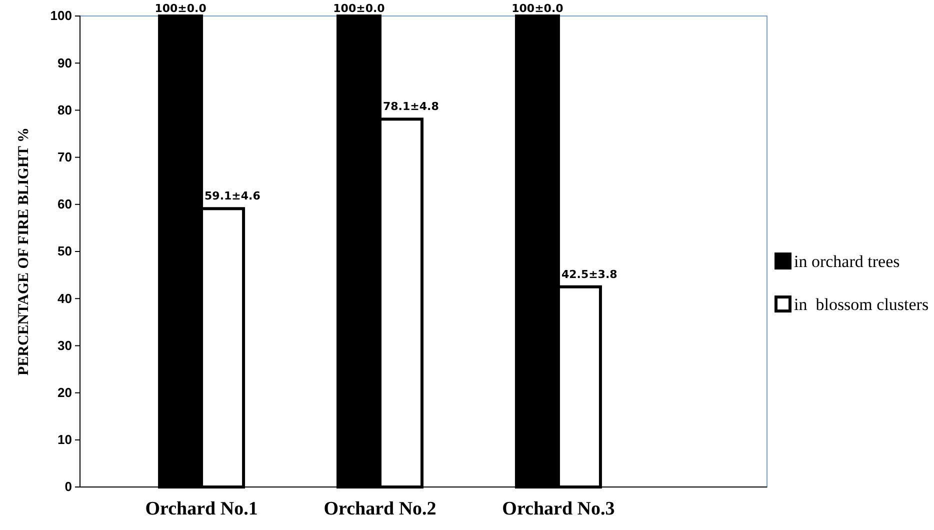  I want to click on y-tick-label: 30, so click(65, 345).